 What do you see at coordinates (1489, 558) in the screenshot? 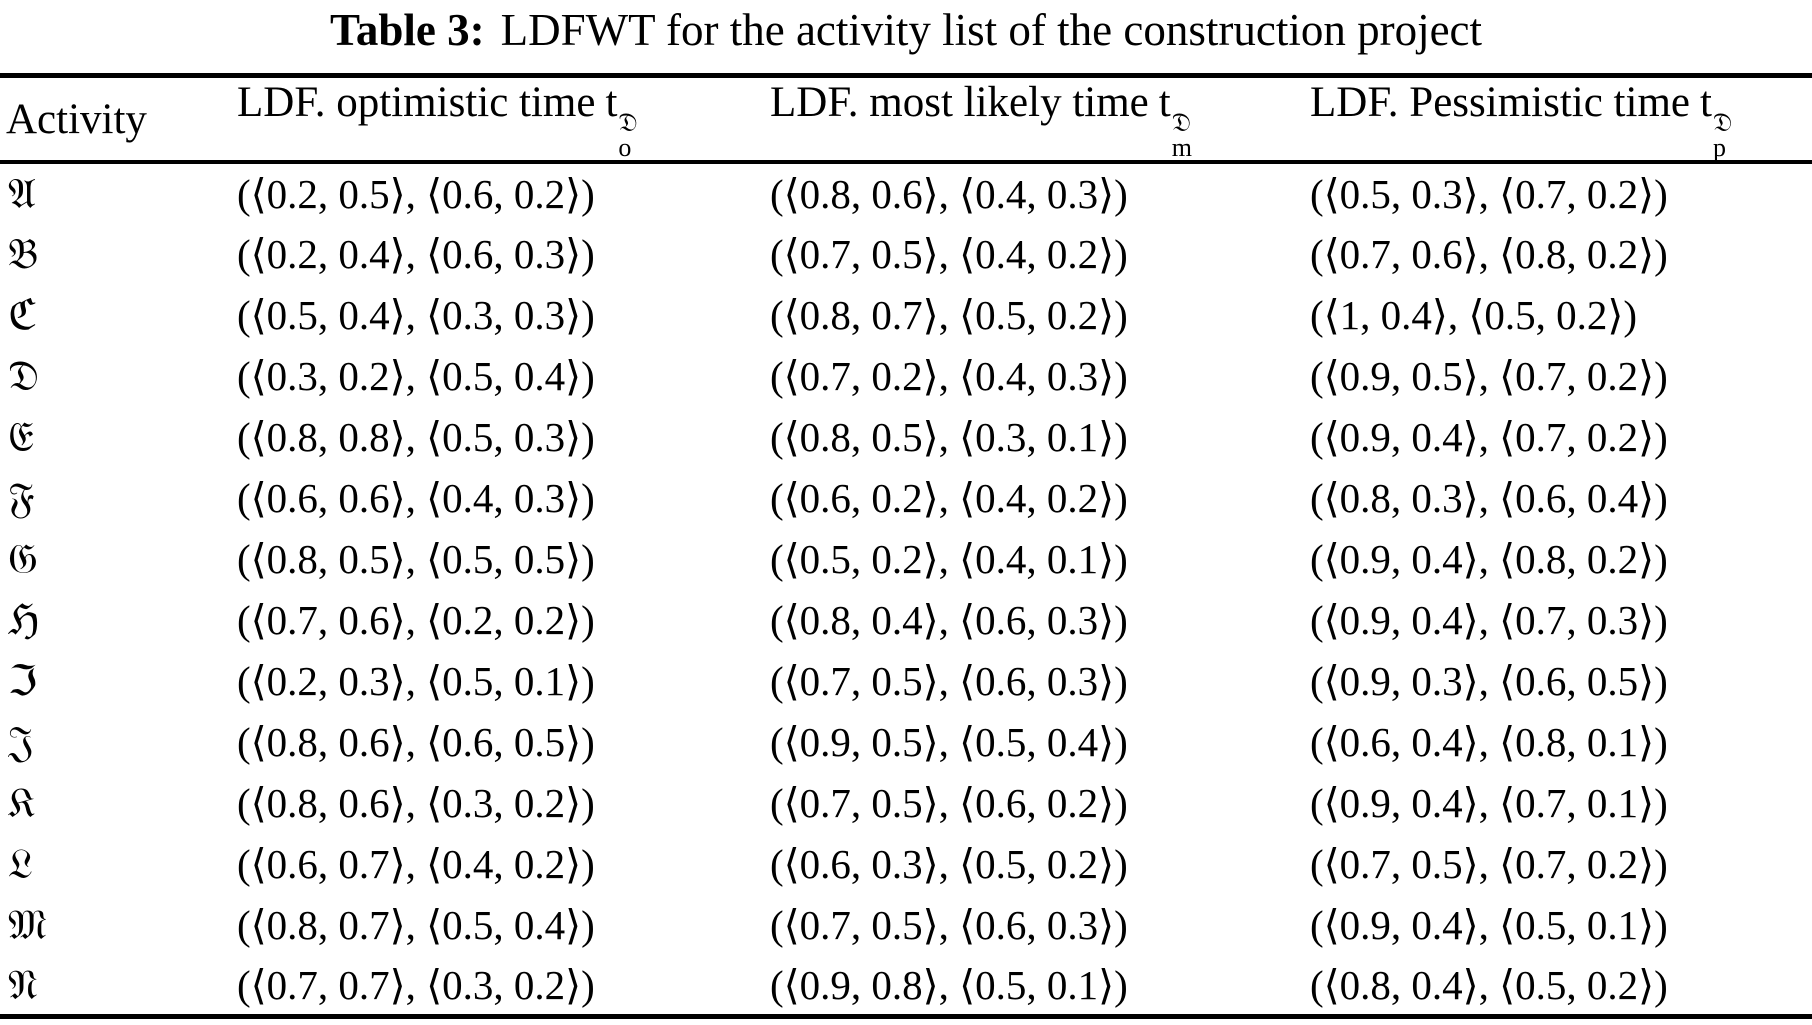
I see `pessimistic-cell: (⟨0.9, 0.4⟩, ⟨0.8, 0.2⟩)` at bounding box center [1489, 558].